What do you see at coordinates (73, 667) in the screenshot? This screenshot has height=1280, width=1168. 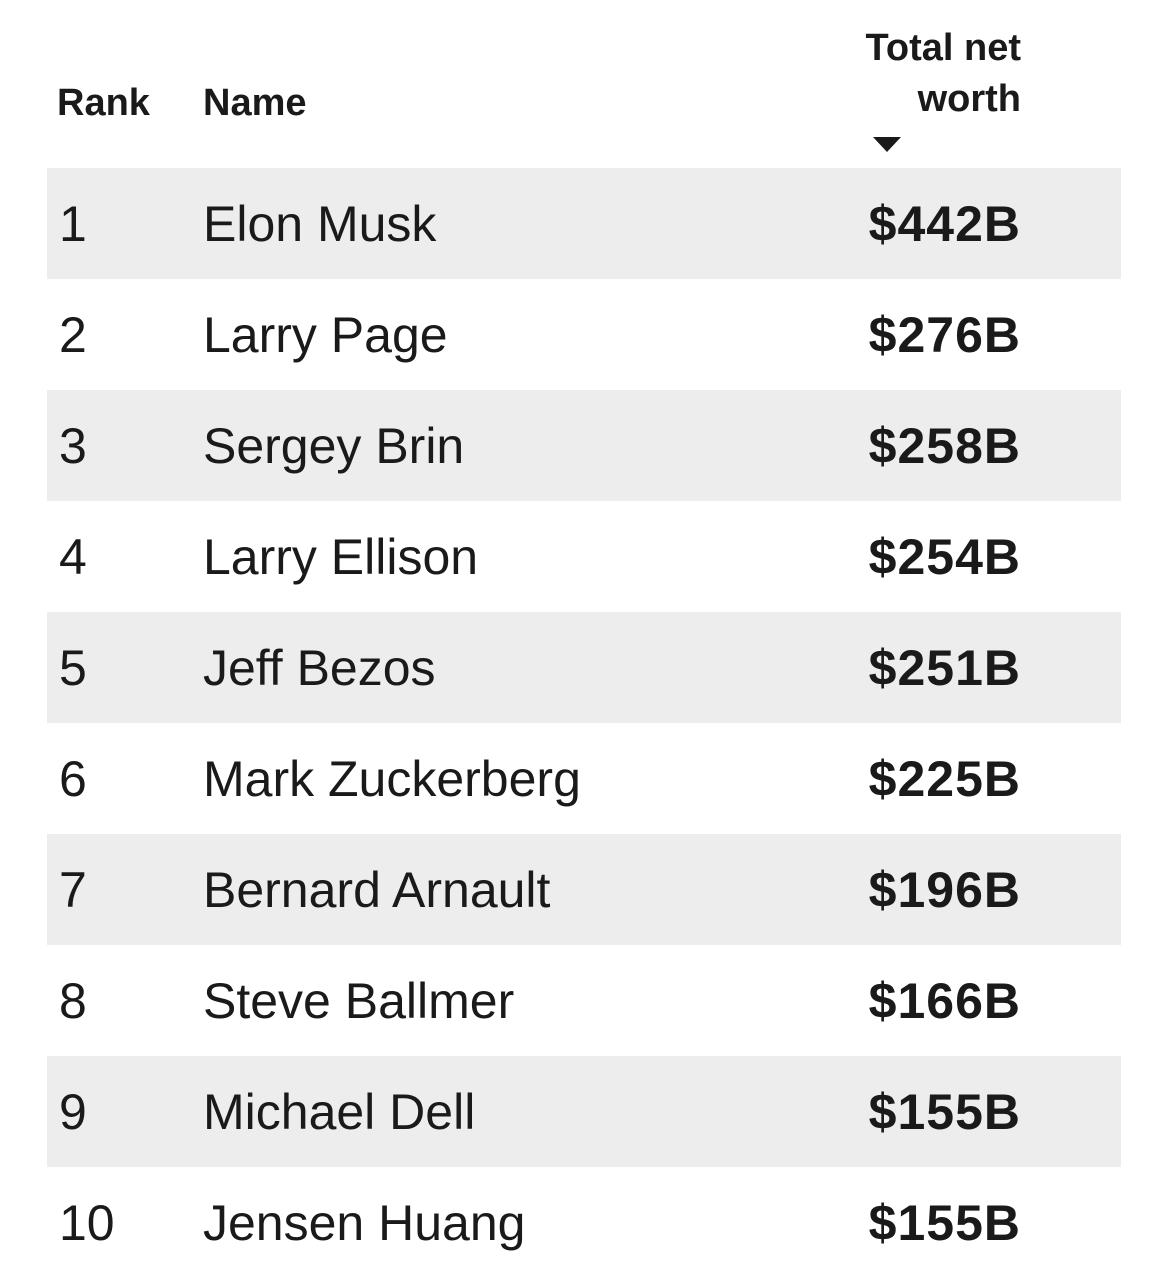 I see `rank-cell: 5` at bounding box center [73, 667].